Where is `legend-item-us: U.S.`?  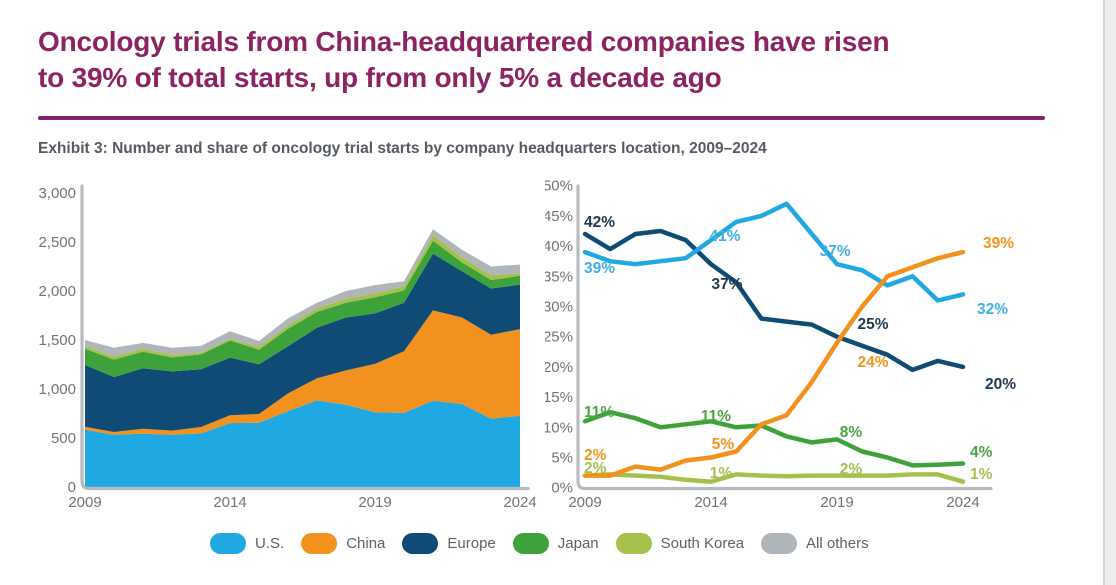 legend-item-us: U.S. is located at coordinates (247, 543).